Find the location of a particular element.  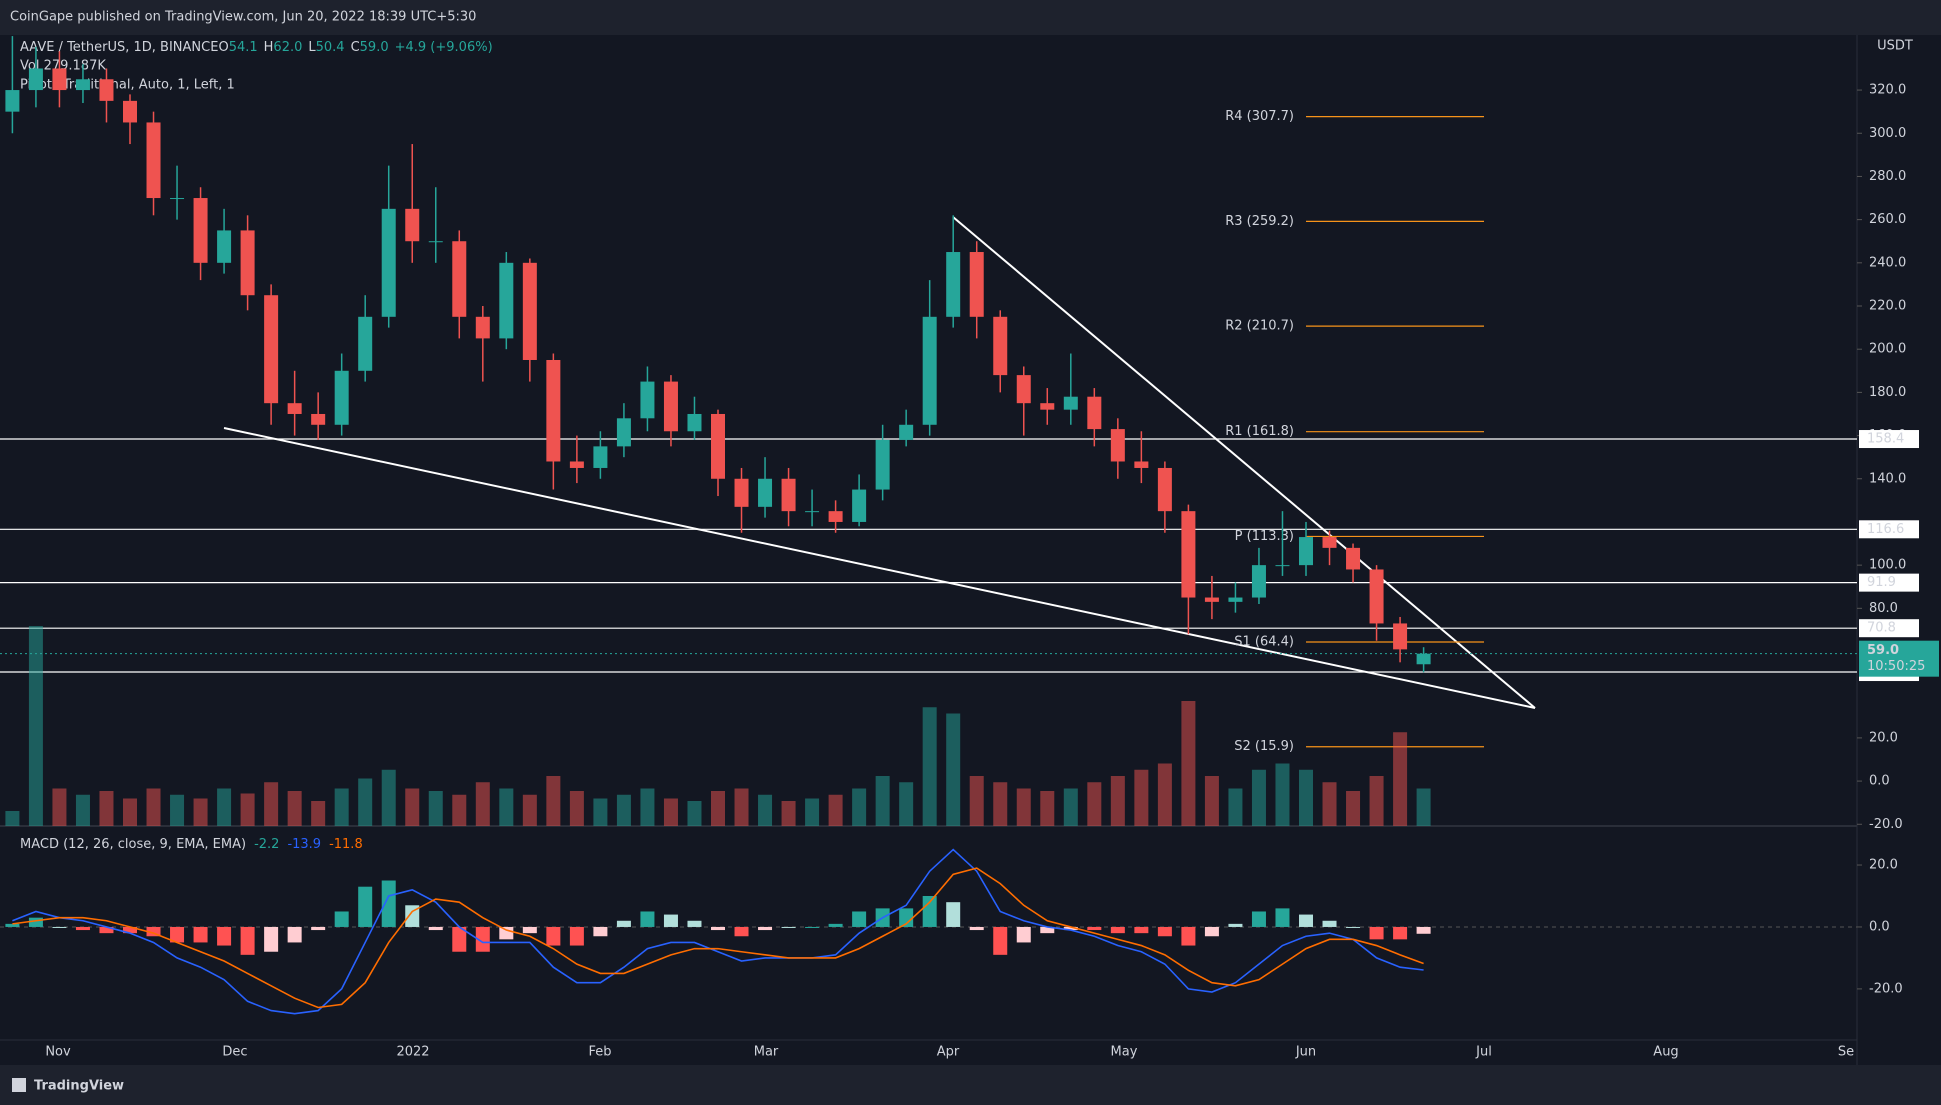

x-tick-label: Apr is located at coordinates (948, 1052).